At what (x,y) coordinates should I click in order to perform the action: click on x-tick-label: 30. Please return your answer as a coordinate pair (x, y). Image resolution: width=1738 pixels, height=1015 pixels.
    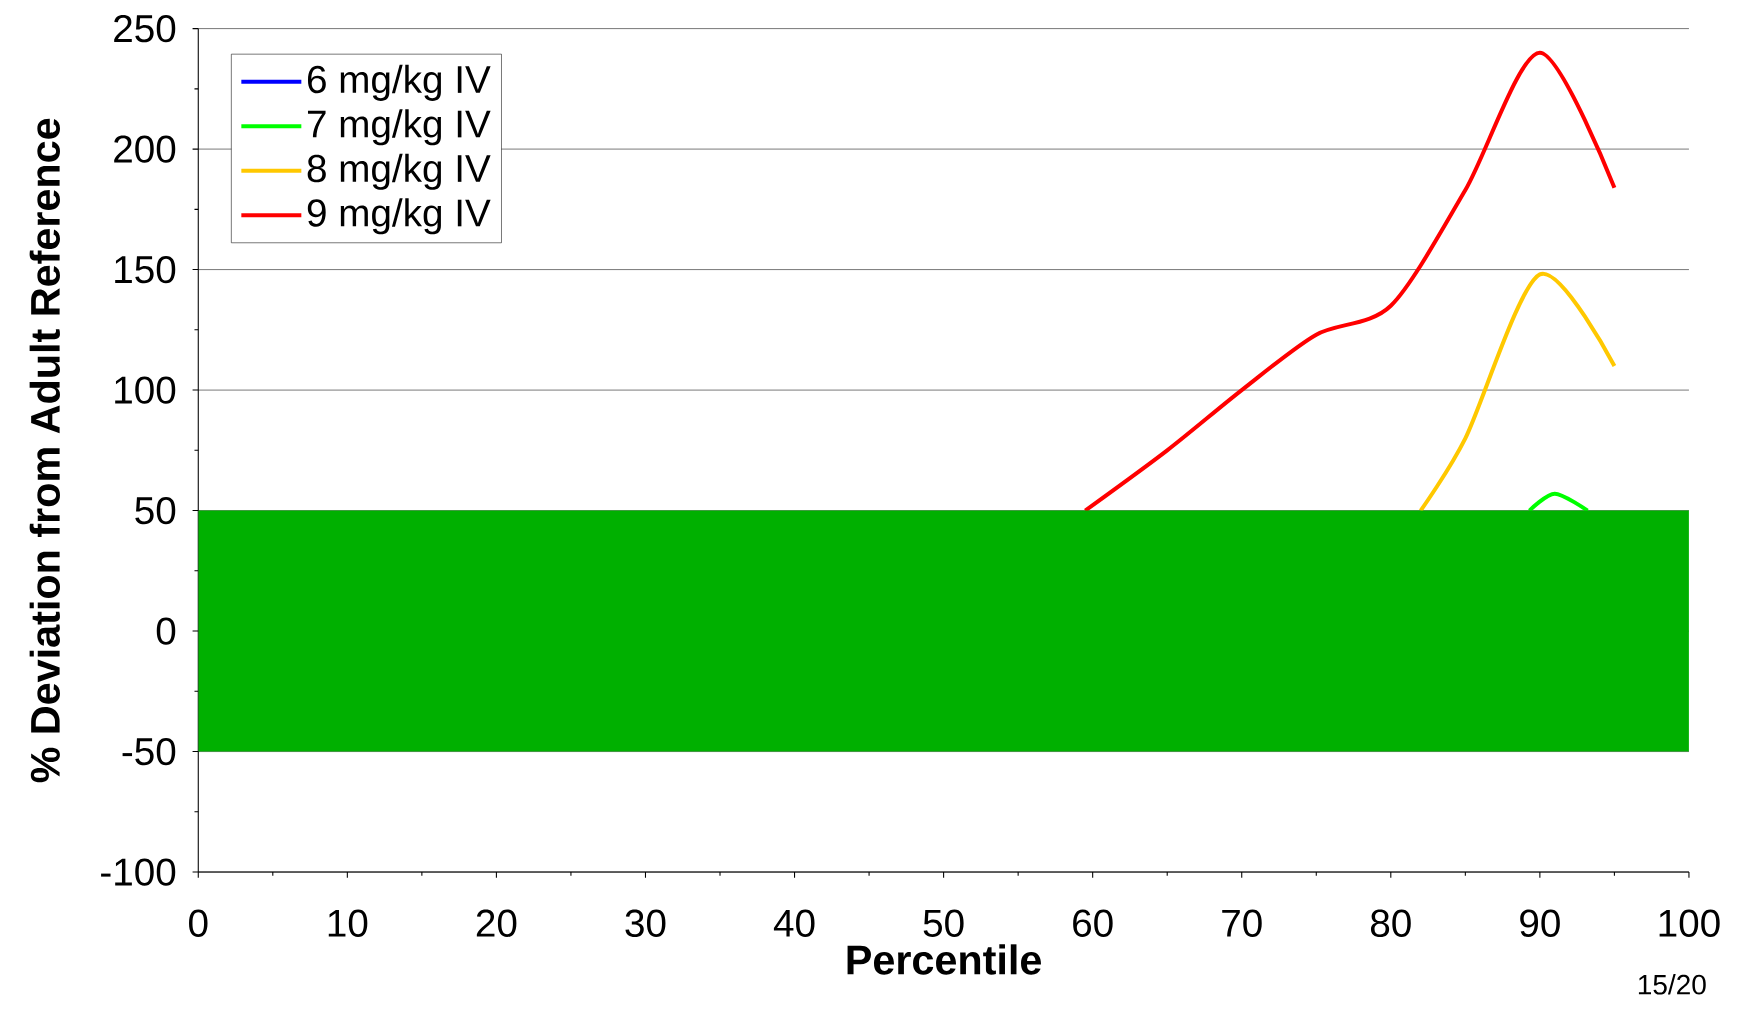
    Looking at the image, I should click on (645, 923).